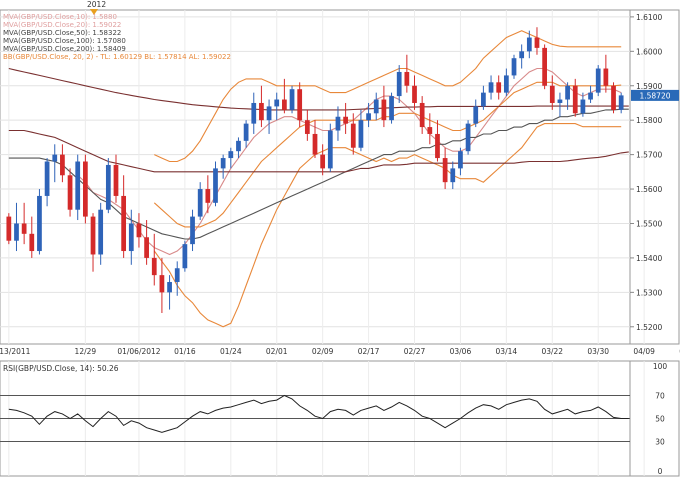  What do you see at coordinates (552, 351) in the screenshot?
I see `date-tick-label: 03/22` at bounding box center [552, 351].